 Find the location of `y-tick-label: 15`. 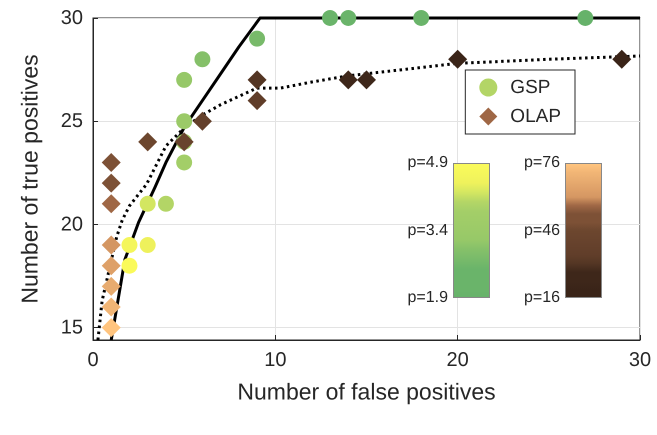

y-tick-label: 15 is located at coordinates (71, 327).